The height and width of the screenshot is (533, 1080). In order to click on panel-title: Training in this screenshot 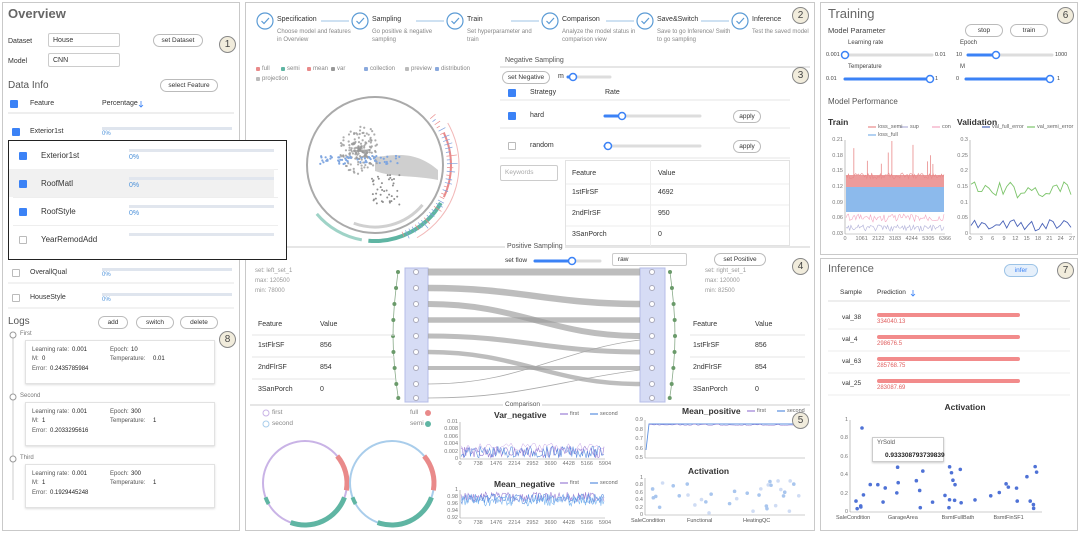, I will do `click(851, 13)`.